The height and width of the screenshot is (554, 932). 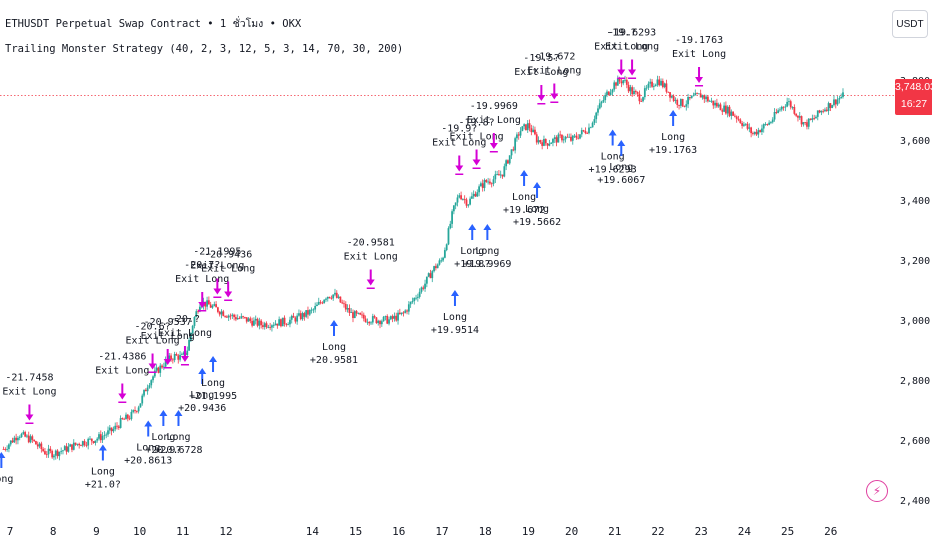 What do you see at coordinates (910, 24) in the screenshot?
I see `currency-selector: USDT` at bounding box center [910, 24].